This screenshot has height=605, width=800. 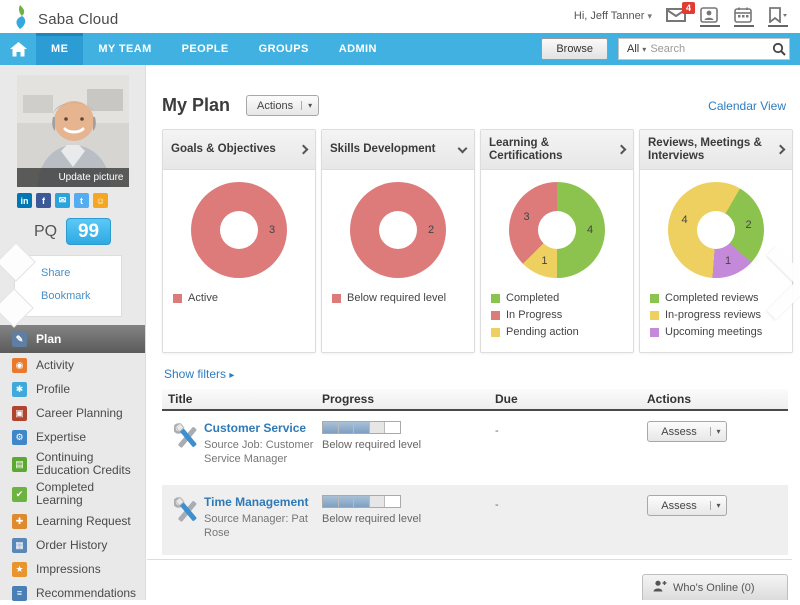 What do you see at coordinates (72, 413) in the screenshot?
I see `sidebar-item-career-planning: ▣ Career Planning` at bounding box center [72, 413].